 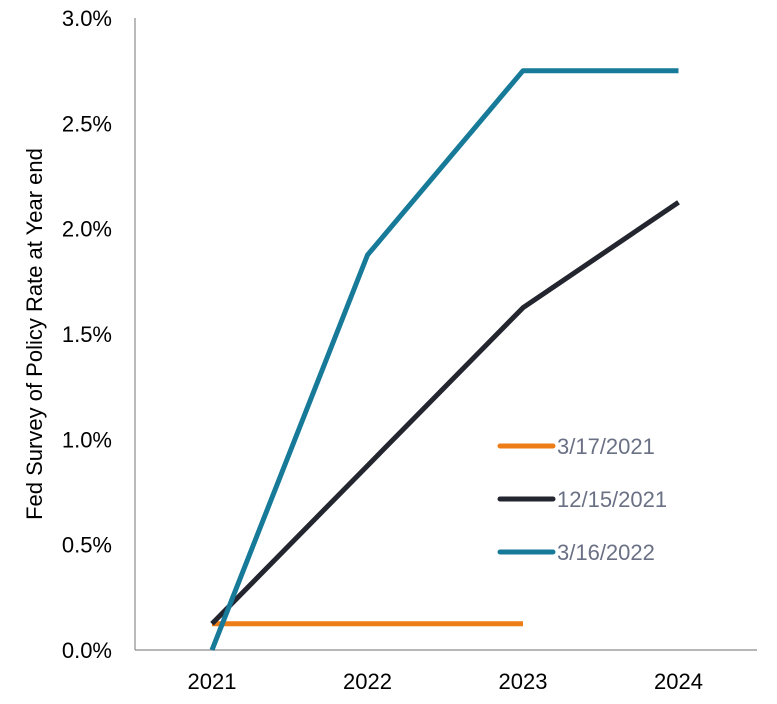 What do you see at coordinates (212, 681) in the screenshot?
I see `x-tick-label: 2021` at bounding box center [212, 681].